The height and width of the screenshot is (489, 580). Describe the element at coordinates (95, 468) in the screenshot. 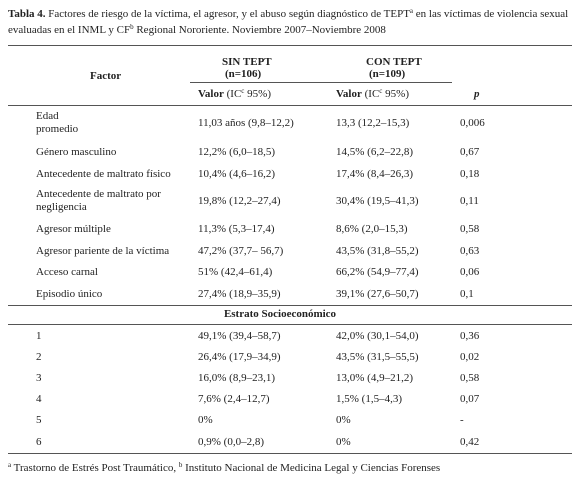

I see `text: Trastorno de Estrés Post Traumático,` at that location.